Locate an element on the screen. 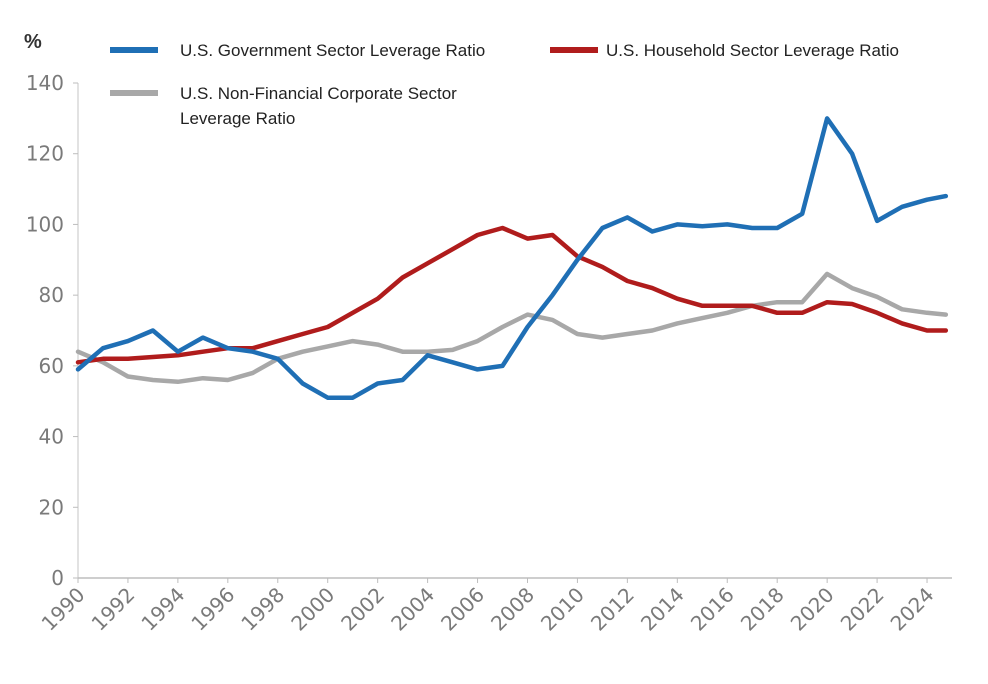  y-unit-label: % is located at coordinates (33, 42).